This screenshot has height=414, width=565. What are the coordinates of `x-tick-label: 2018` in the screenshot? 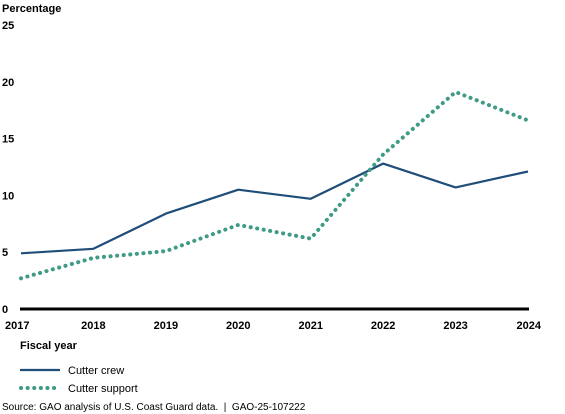 It's located at (93, 326).